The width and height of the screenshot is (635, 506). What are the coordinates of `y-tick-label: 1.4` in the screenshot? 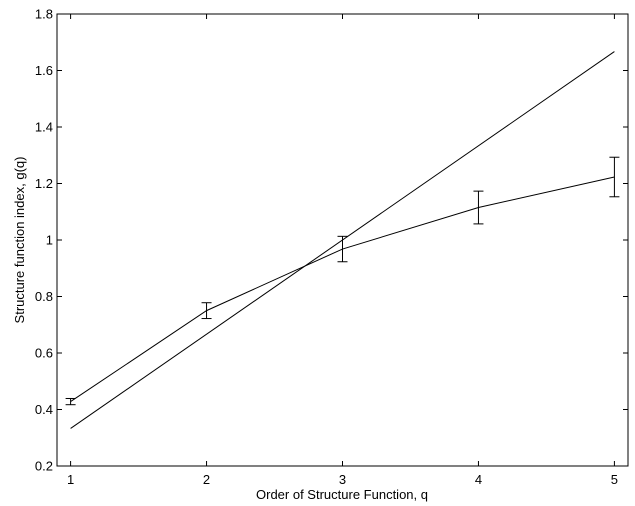 It's located at (44, 127).